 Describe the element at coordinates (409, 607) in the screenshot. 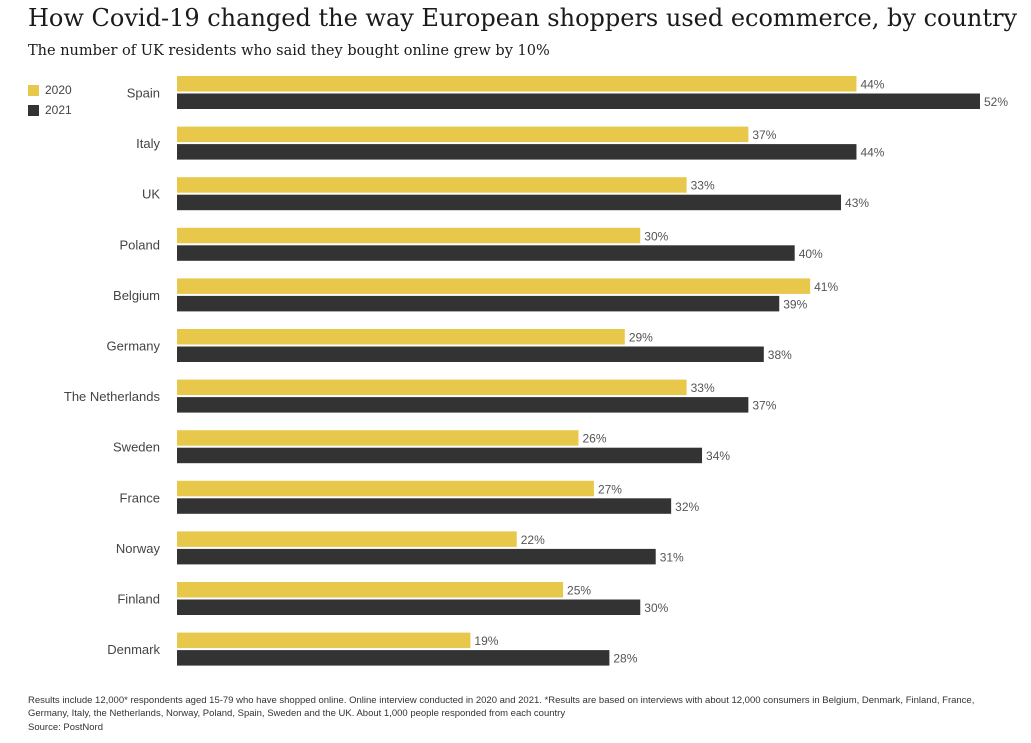

I see `bar-finland-2021` at that location.